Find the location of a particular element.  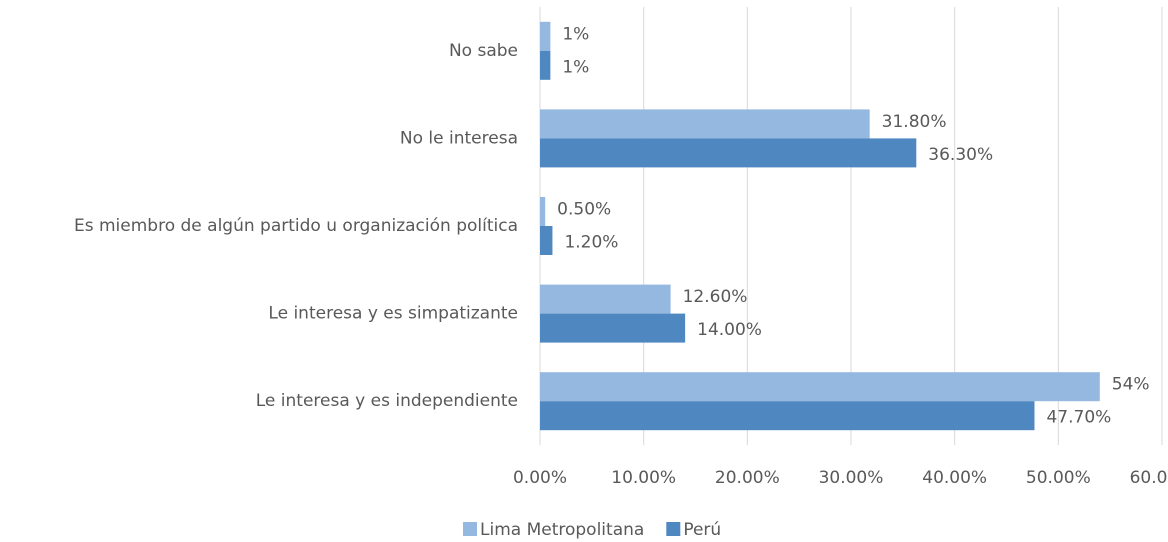

data-label: 47.70% is located at coordinates (1078, 418).